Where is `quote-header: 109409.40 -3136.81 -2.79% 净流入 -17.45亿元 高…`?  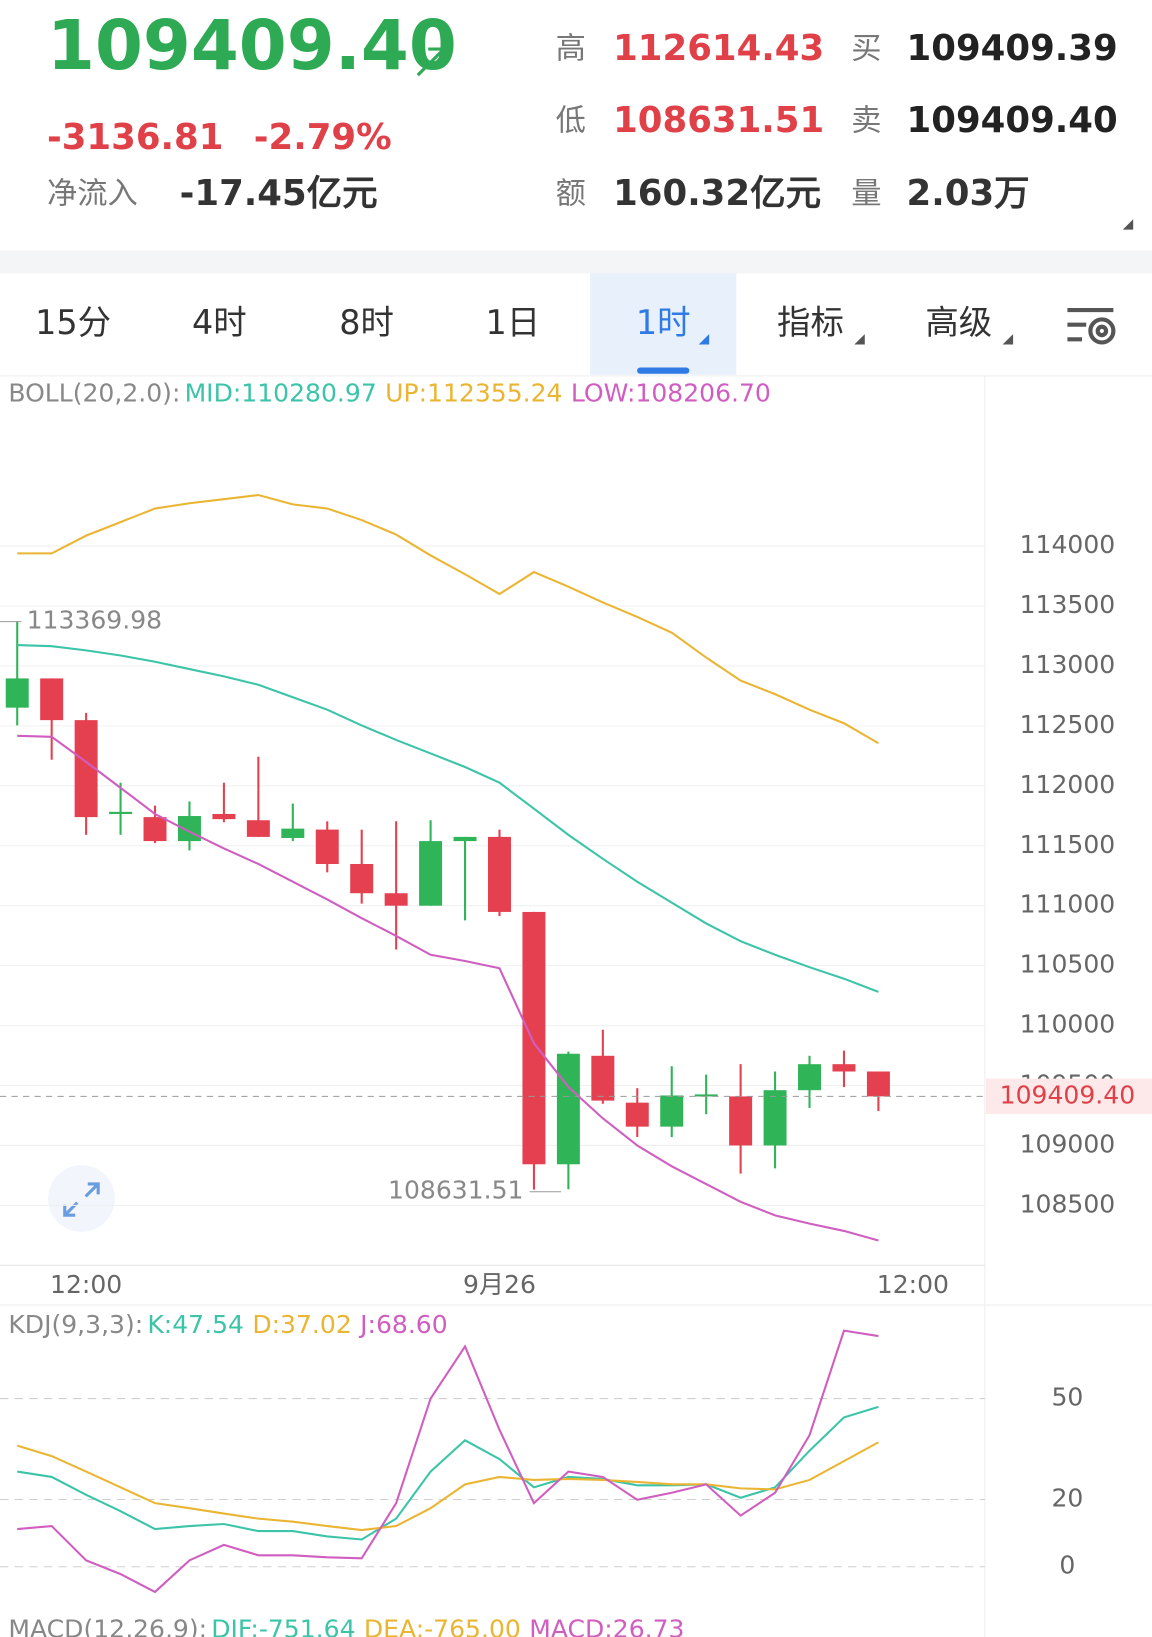
quote-header: 109409.40 -3136.81 -2.79% 净流入 -17.45亿元 高… is located at coordinates (590, 118).